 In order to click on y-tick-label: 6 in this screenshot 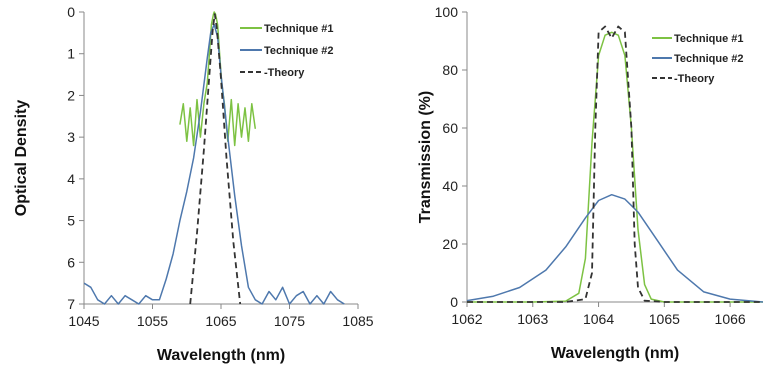, I will do `click(71, 262)`.